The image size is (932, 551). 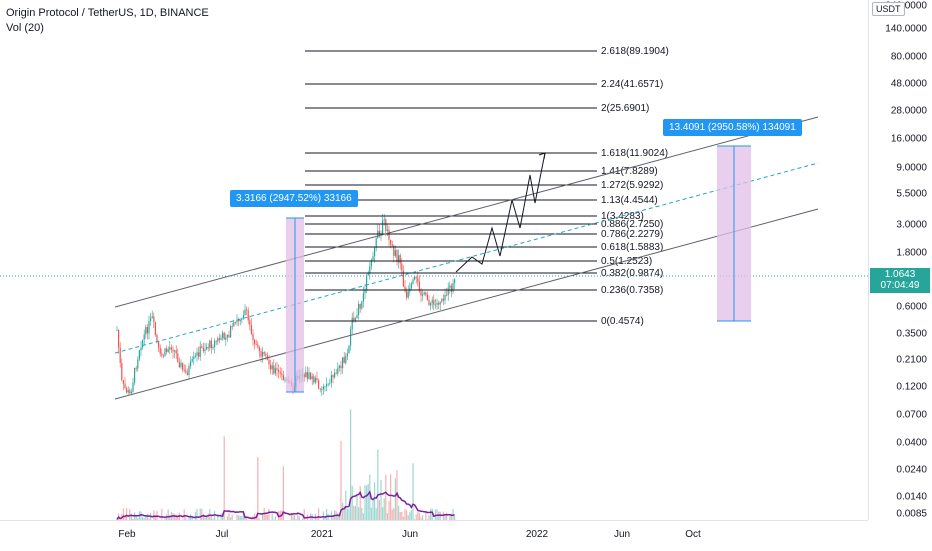 I want to click on fib-level-label: 2(25.6901), so click(x=625, y=108).